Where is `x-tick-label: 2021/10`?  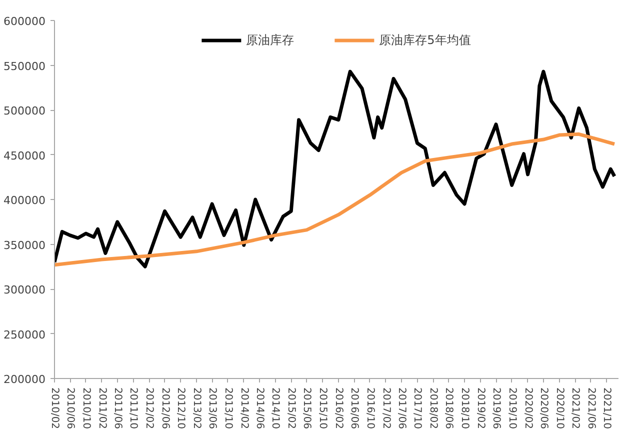
x-tick-label: 2021/10 is located at coordinates (606, 409).